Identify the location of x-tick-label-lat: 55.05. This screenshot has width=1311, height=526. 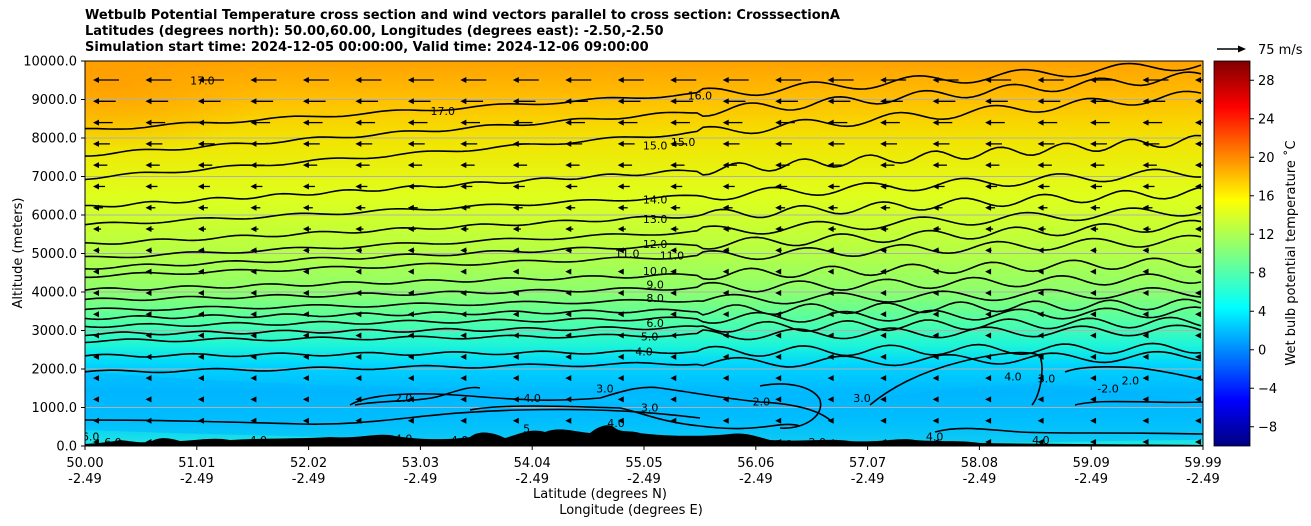
(643, 463).